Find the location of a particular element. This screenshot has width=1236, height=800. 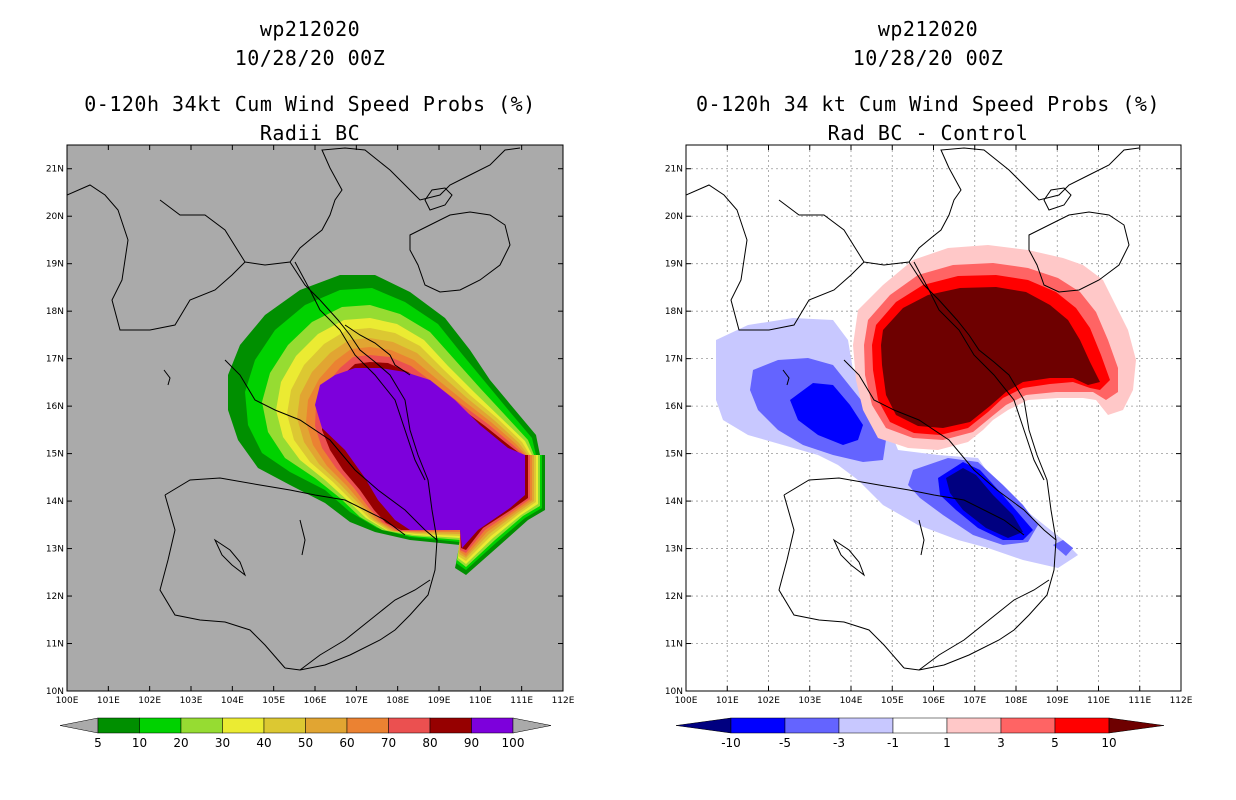

diff-neg-3c is located at coordinates (1063, 548).